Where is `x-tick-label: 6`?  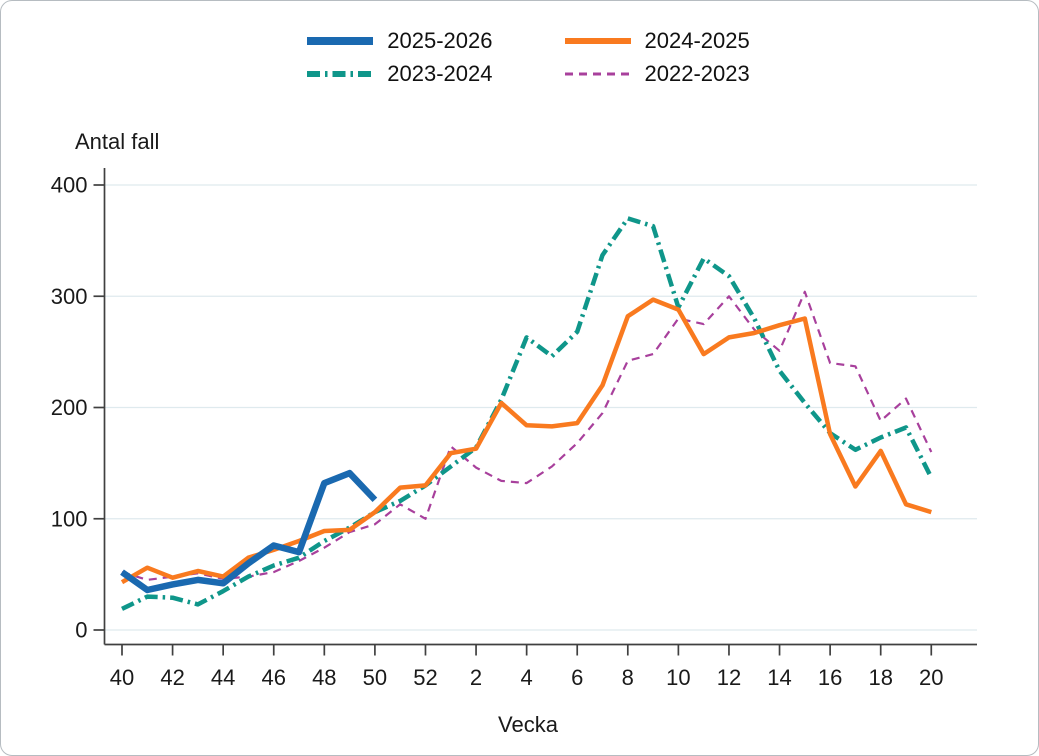 x-tick-label: 6 is located at coordinates (577, 677).